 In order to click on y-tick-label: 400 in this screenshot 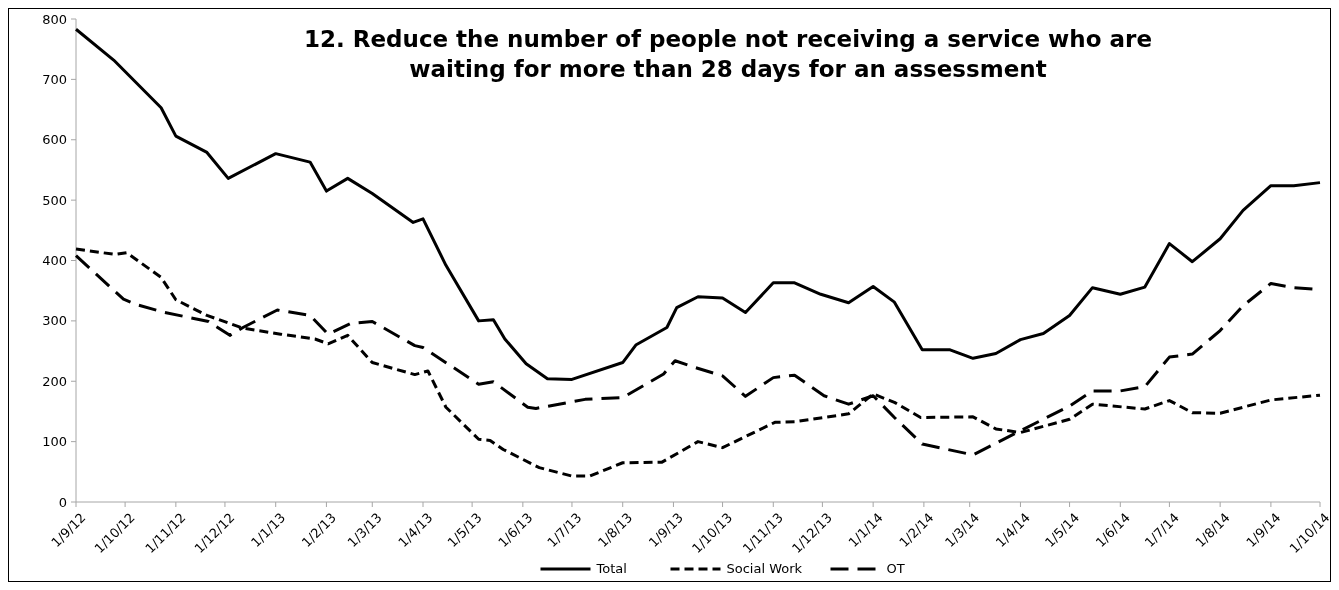, I will do `click(54, 261)`.